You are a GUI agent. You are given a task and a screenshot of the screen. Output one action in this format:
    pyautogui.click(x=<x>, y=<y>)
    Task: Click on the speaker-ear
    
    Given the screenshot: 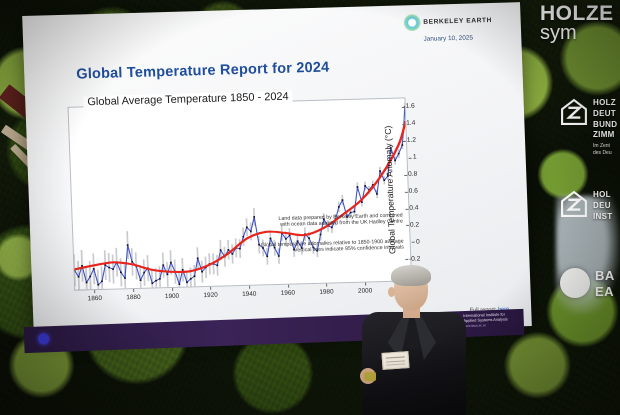 What is the action you would take?
    pyautogui.click(x=391, y=292)
    